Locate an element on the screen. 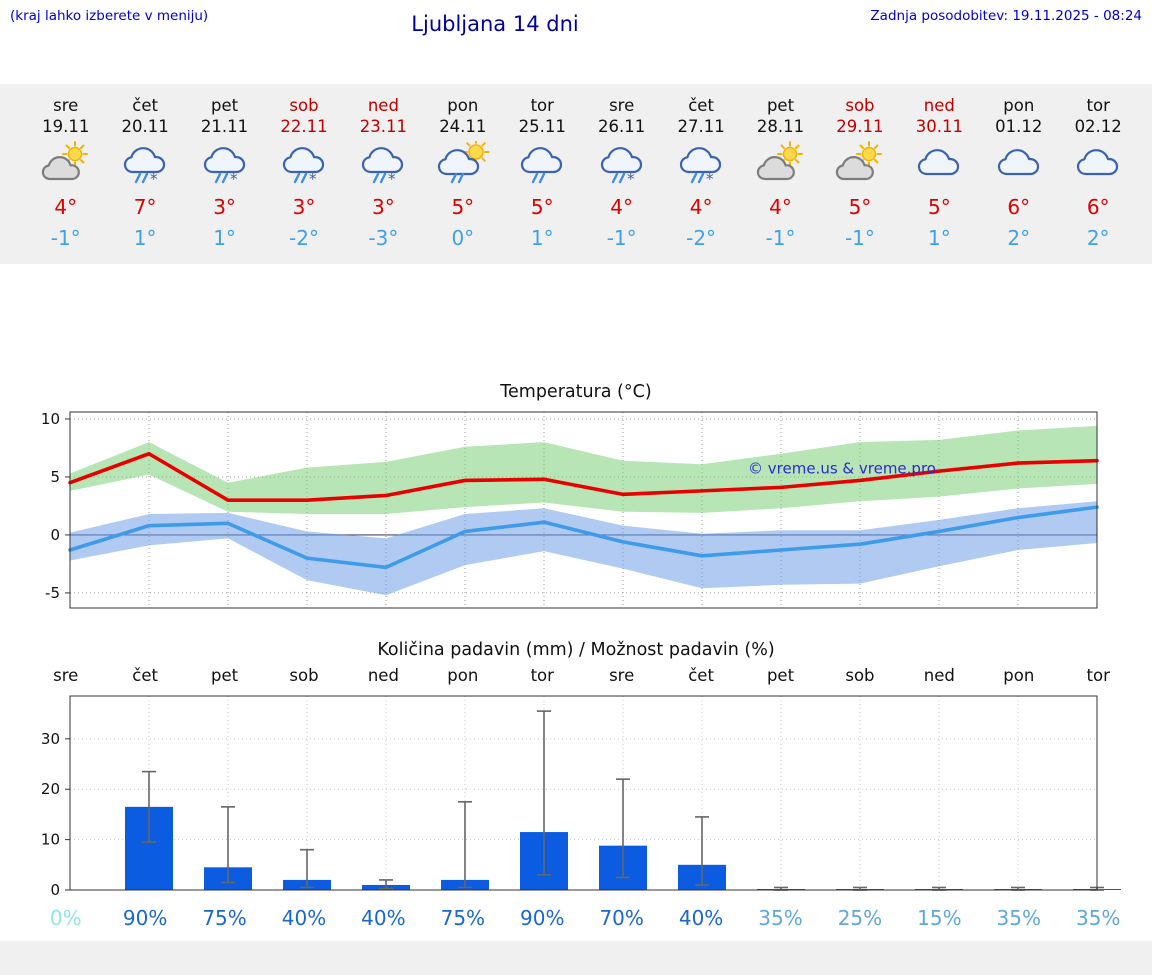 This screenshot has width=1152, height=975. footer-band is located at coordinates (576, 958).